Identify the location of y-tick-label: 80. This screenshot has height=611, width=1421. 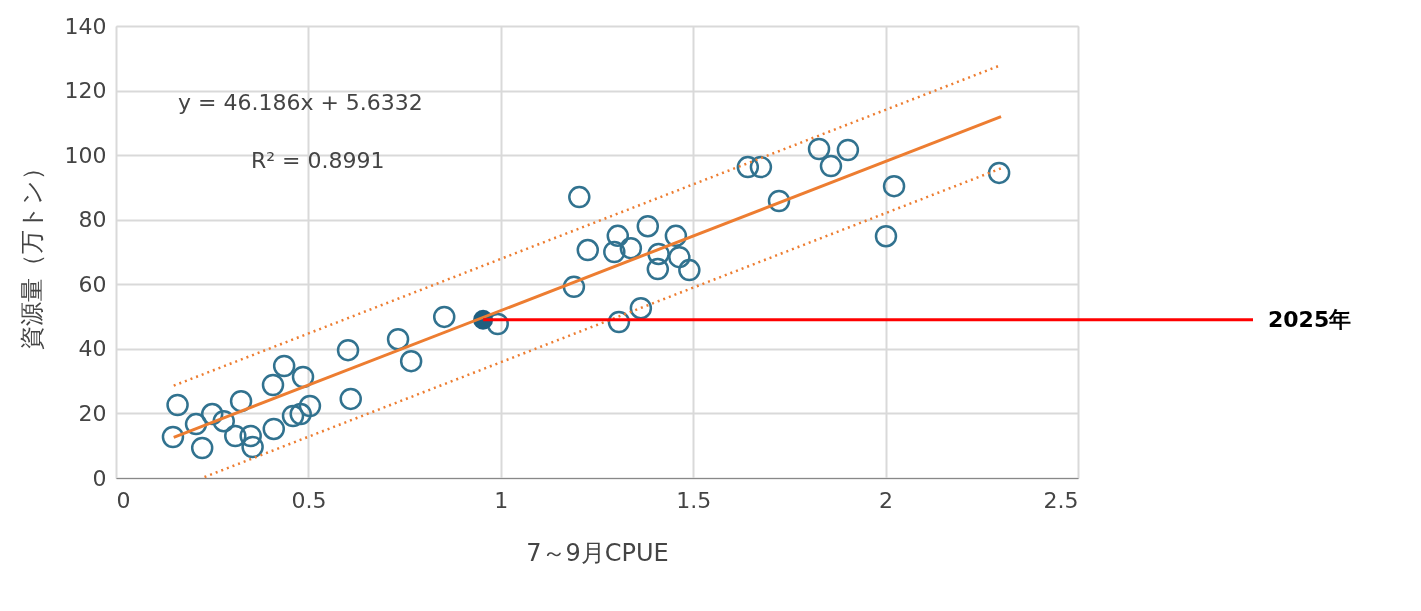
(92, 220).